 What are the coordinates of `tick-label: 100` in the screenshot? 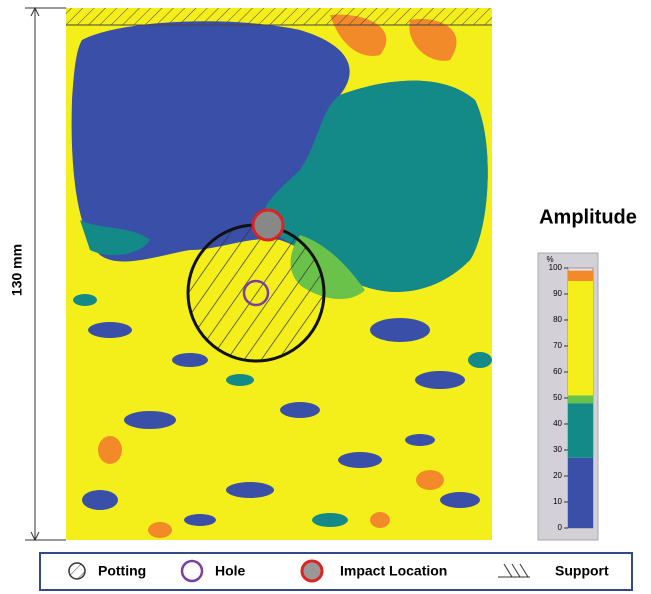 It's located at (556, 267).